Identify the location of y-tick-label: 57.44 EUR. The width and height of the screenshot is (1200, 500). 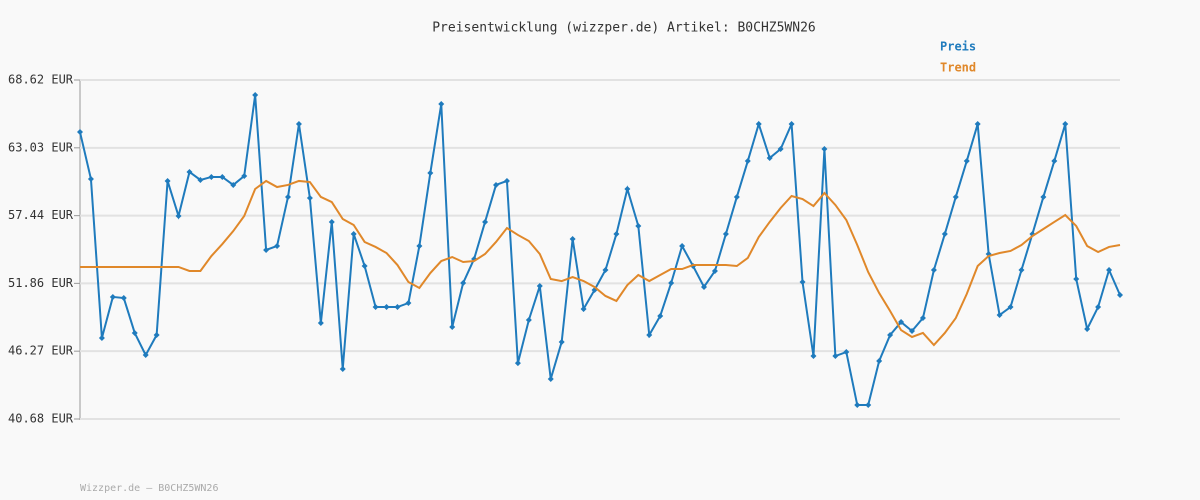
(41, 215).